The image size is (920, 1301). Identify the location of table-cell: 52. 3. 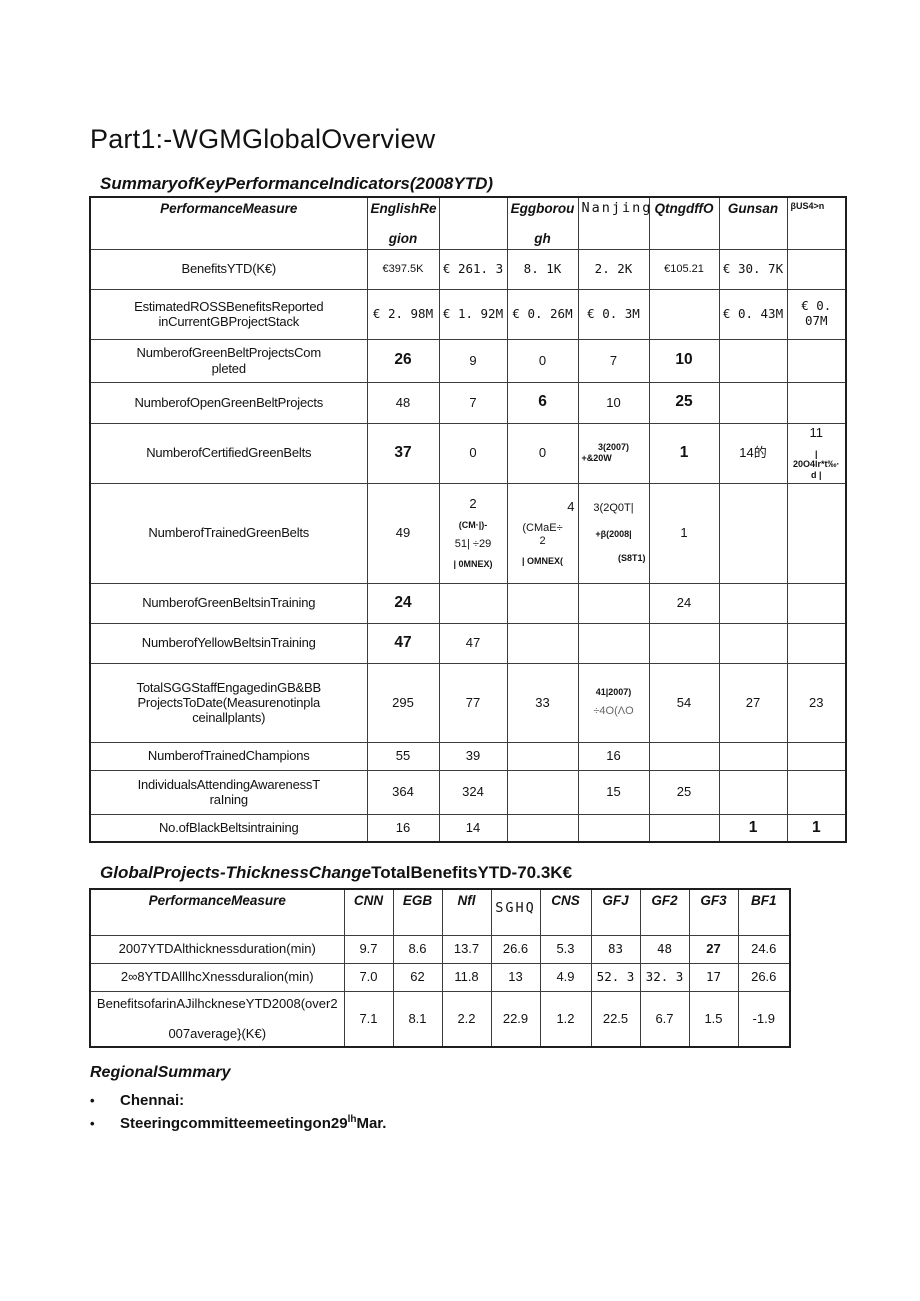
(615, 977).